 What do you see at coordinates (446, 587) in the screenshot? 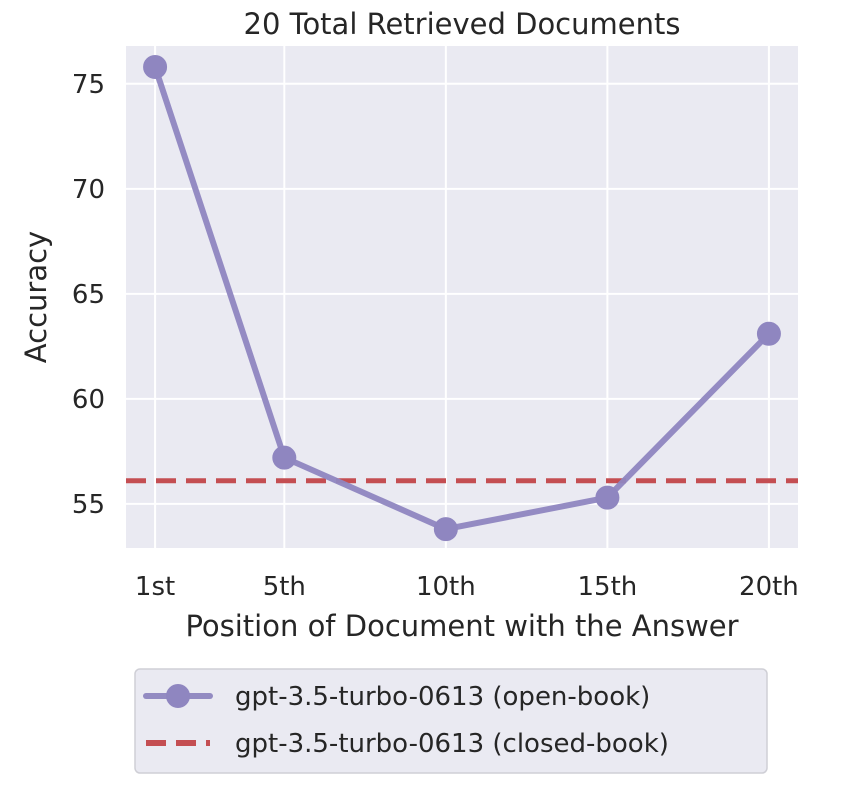
I see `x-tick-label: 10th` at bounding box center [446, 587].